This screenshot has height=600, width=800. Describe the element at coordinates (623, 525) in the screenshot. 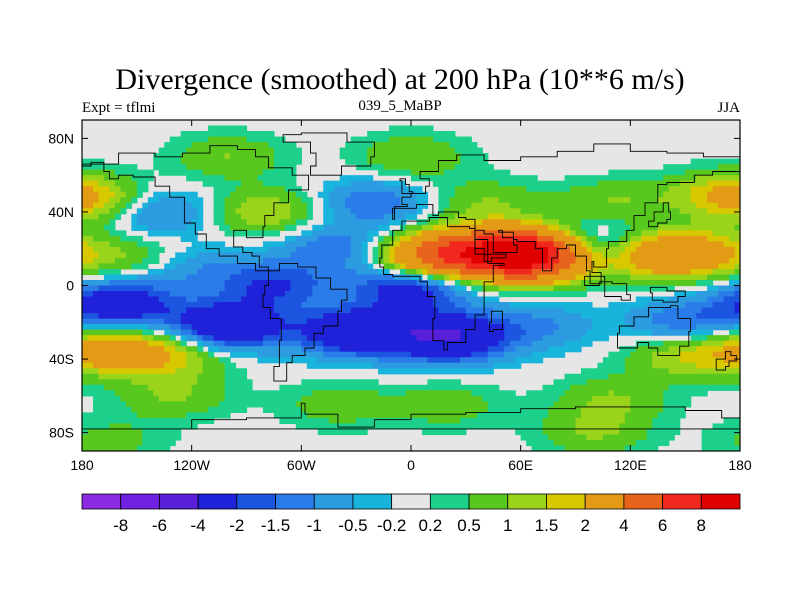

I see `colorbar-label: 4` at that location.